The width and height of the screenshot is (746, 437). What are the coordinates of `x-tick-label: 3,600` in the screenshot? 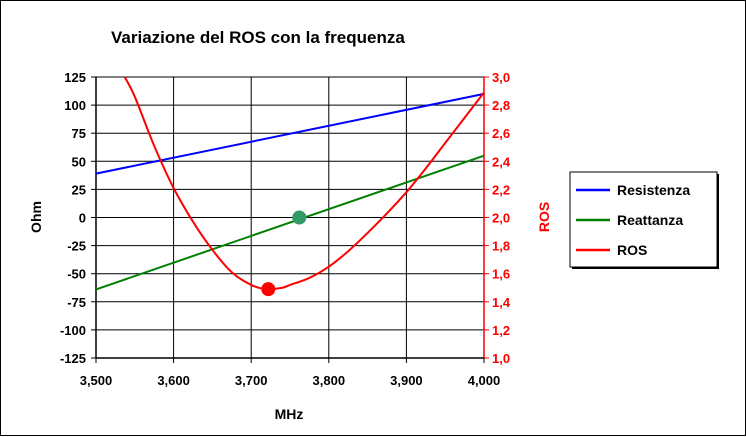 It's located at (173, 380).